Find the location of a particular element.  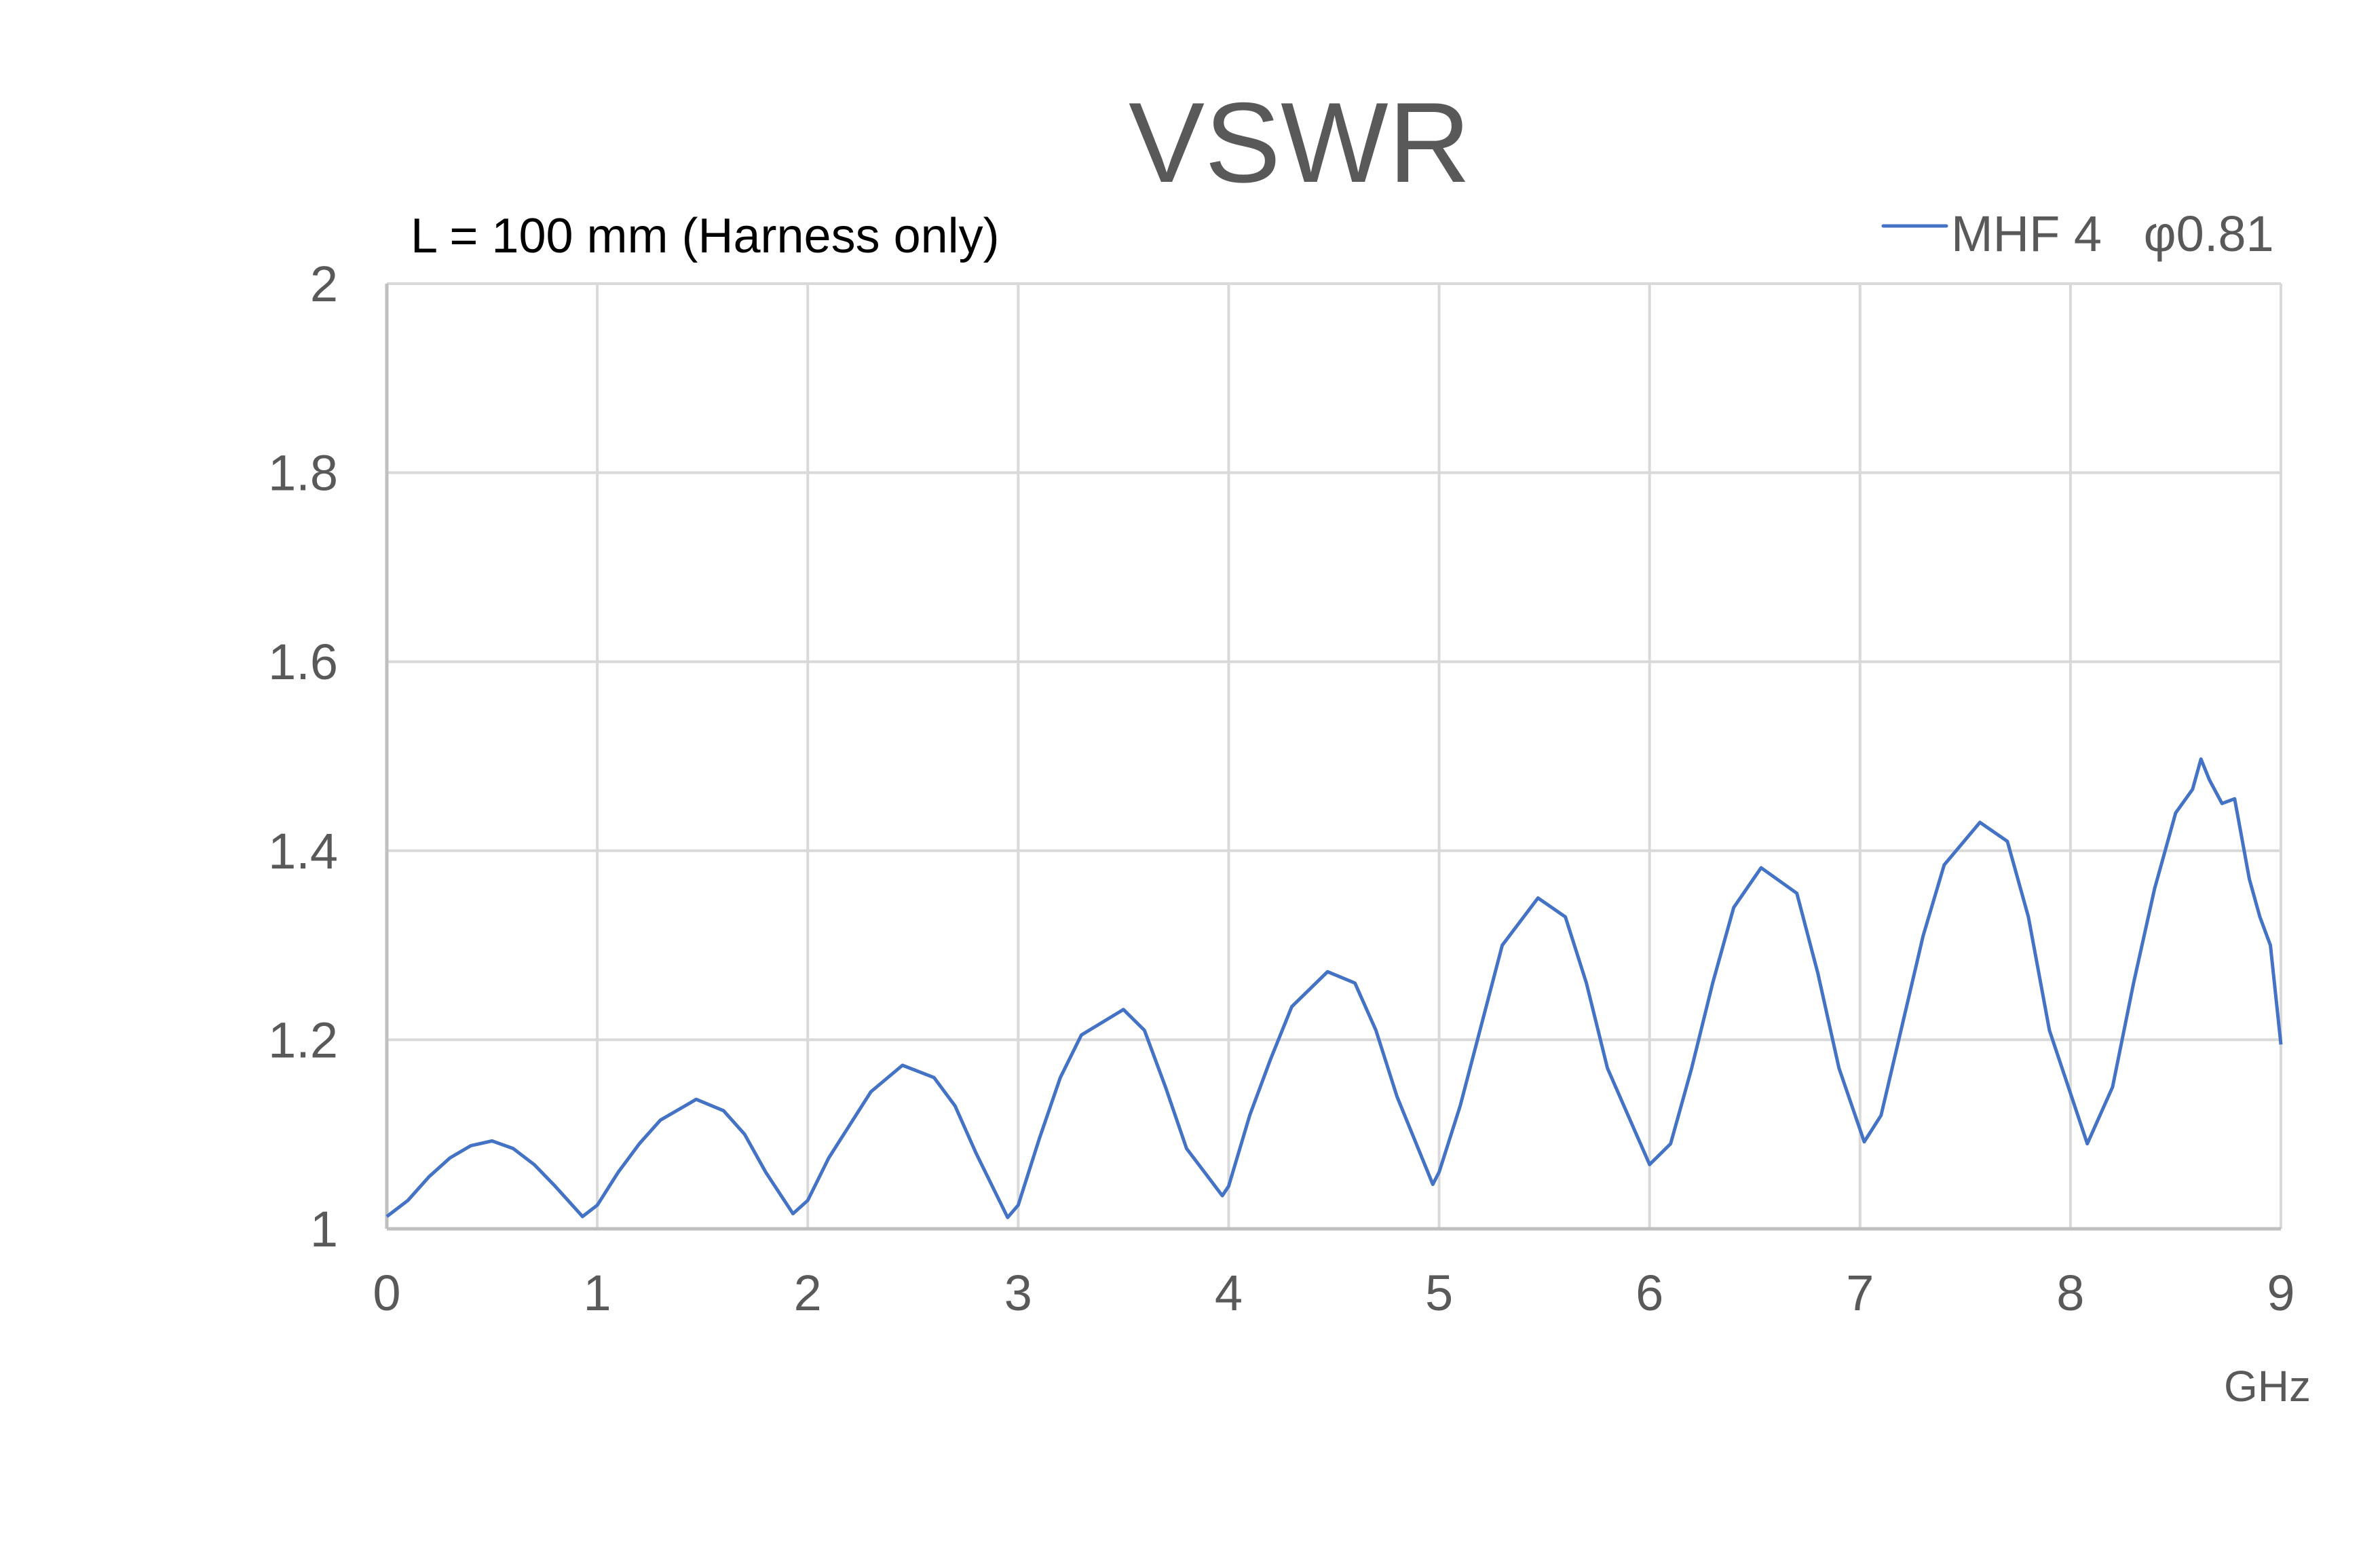

x-tick-label: 6 is located at coordinates (1649, 1293).